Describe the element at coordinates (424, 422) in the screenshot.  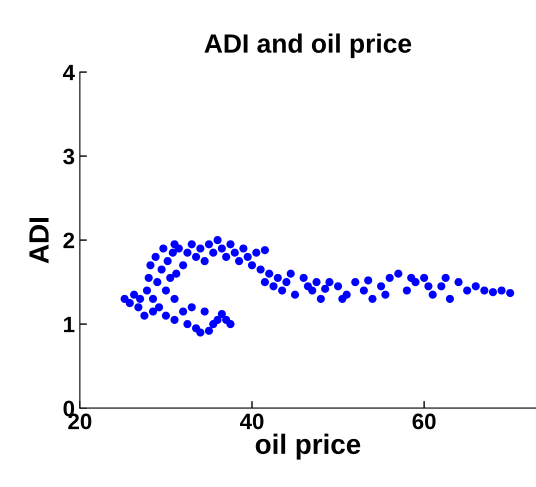
I see `x-tick-label: 60` at that location.